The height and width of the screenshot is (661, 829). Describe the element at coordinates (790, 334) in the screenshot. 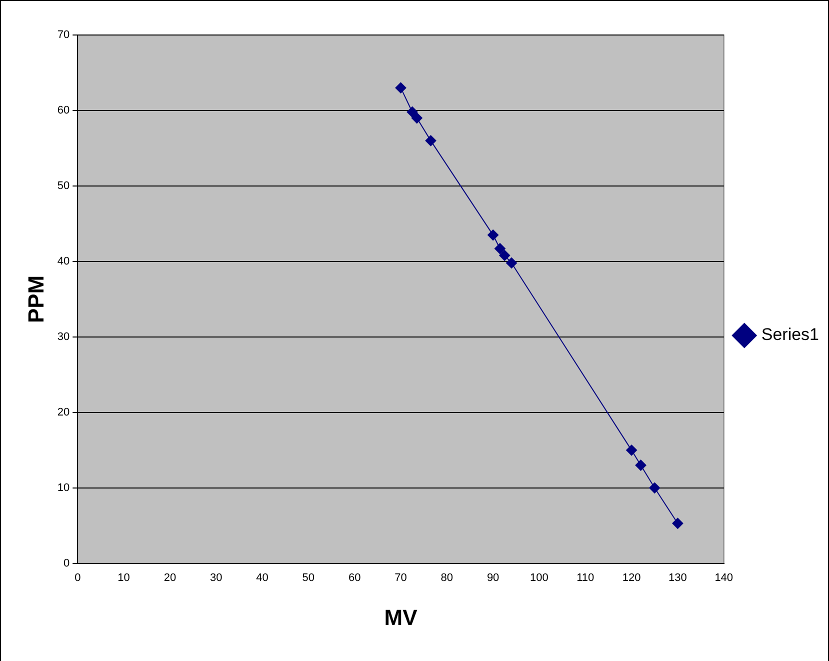

I see `legend-label: Series1` at that location.